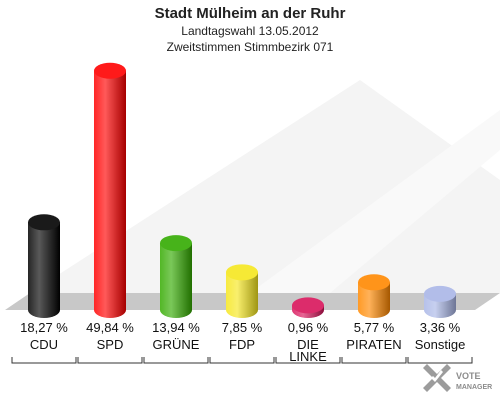  I want to click on category-label-spd: SPD, so click(110, 344).